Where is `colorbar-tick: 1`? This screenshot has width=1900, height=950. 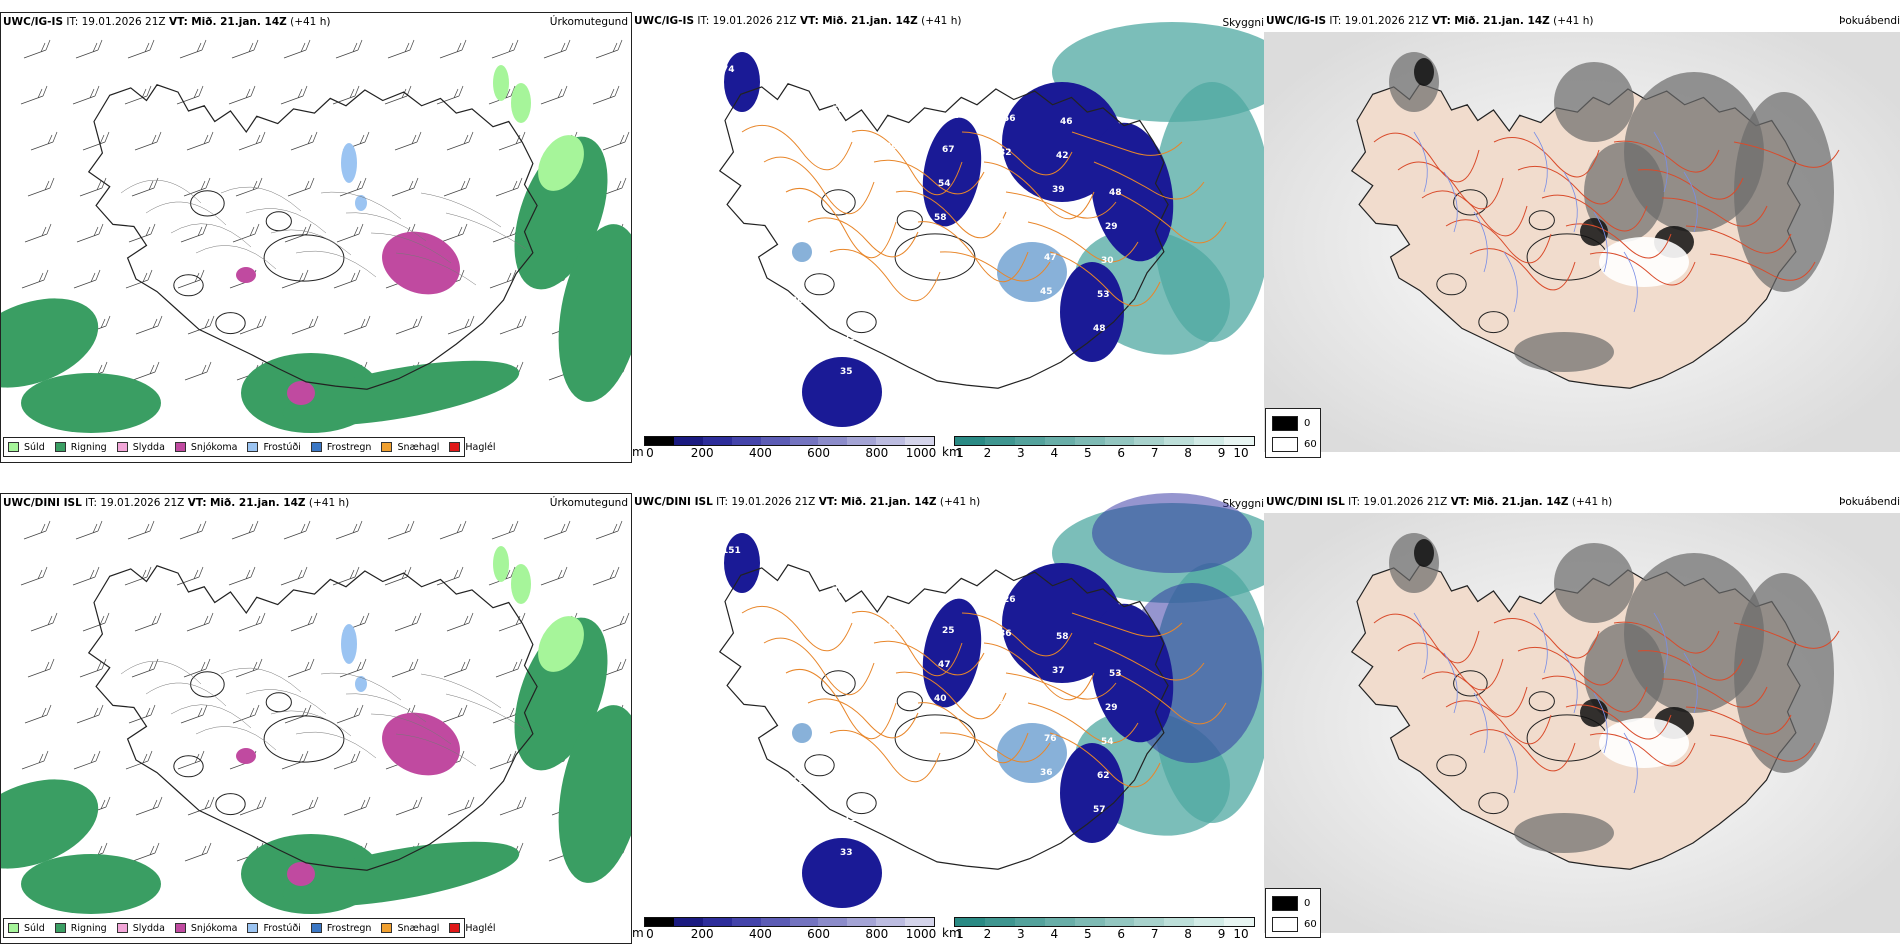
colorbar-tick: 1 is located at coordinates (960, 934).